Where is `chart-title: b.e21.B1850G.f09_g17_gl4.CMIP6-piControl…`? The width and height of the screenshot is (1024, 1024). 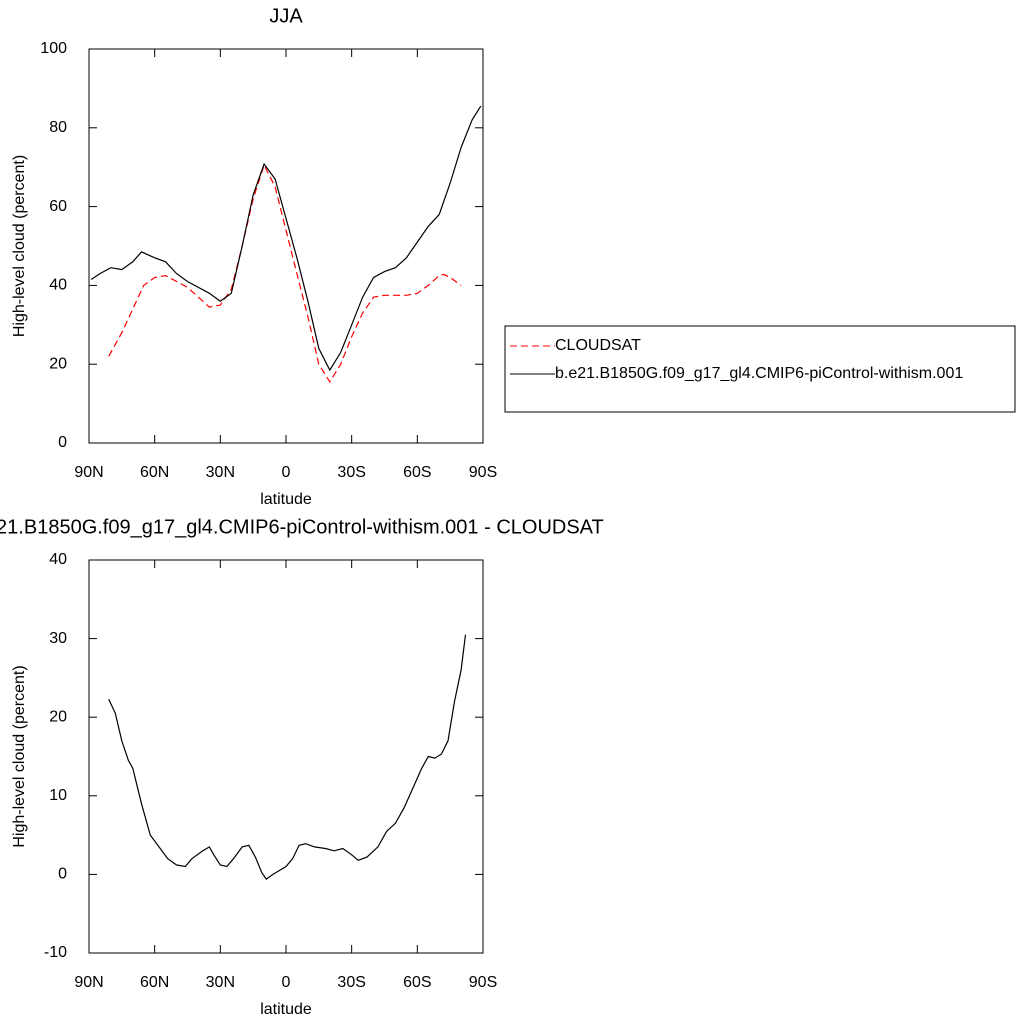
chart-title: b.e21.B1850G.f09_g17_gl4.CMIP6-piControl… is located at coordinates (302, 527).